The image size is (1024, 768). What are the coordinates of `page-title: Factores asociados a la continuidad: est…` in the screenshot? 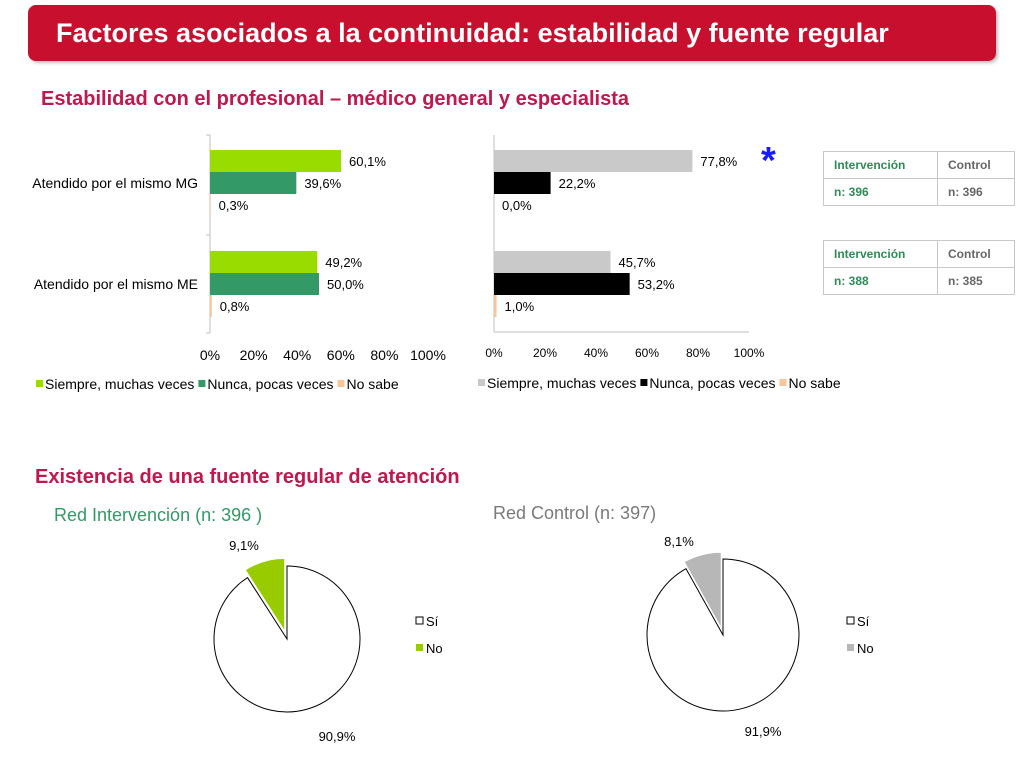 It's located at (472, 33).